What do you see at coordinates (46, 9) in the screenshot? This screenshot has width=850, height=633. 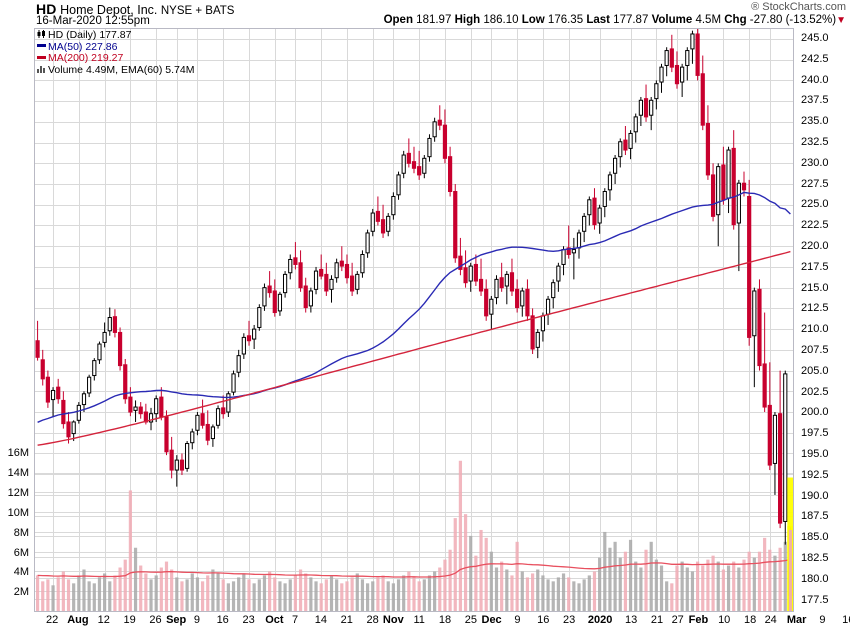 I see `ticker-symbol: HD` at bounding box center [46, 9].